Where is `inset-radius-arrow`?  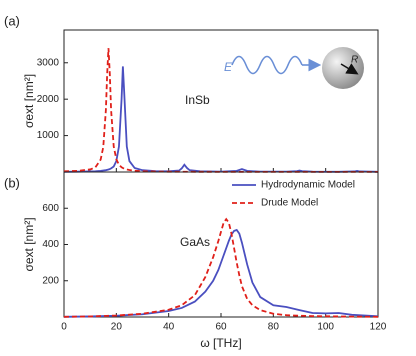
inset-radius-arrow is located at coordinates (349, 69).